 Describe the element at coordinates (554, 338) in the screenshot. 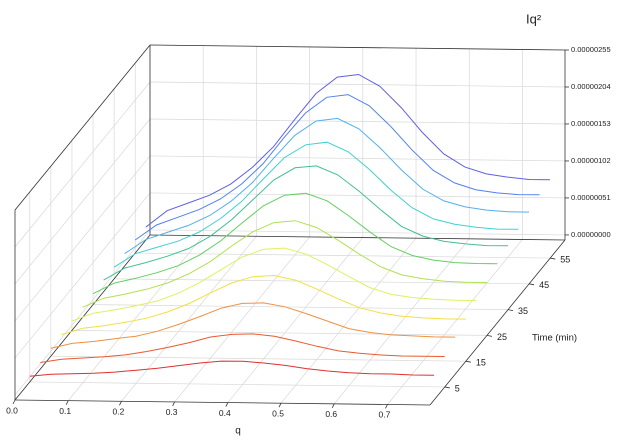

I see `z-axis-label: Time (min)` at that location.